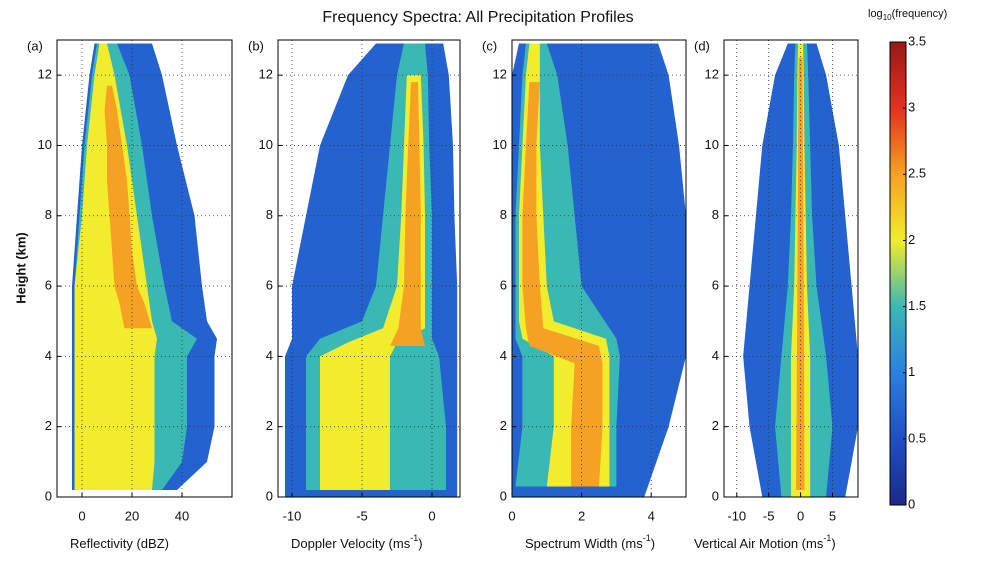 The height and width of the screenshot is (563, 990). I want to click on y-axis-label: Height (km), so click(20, 268).